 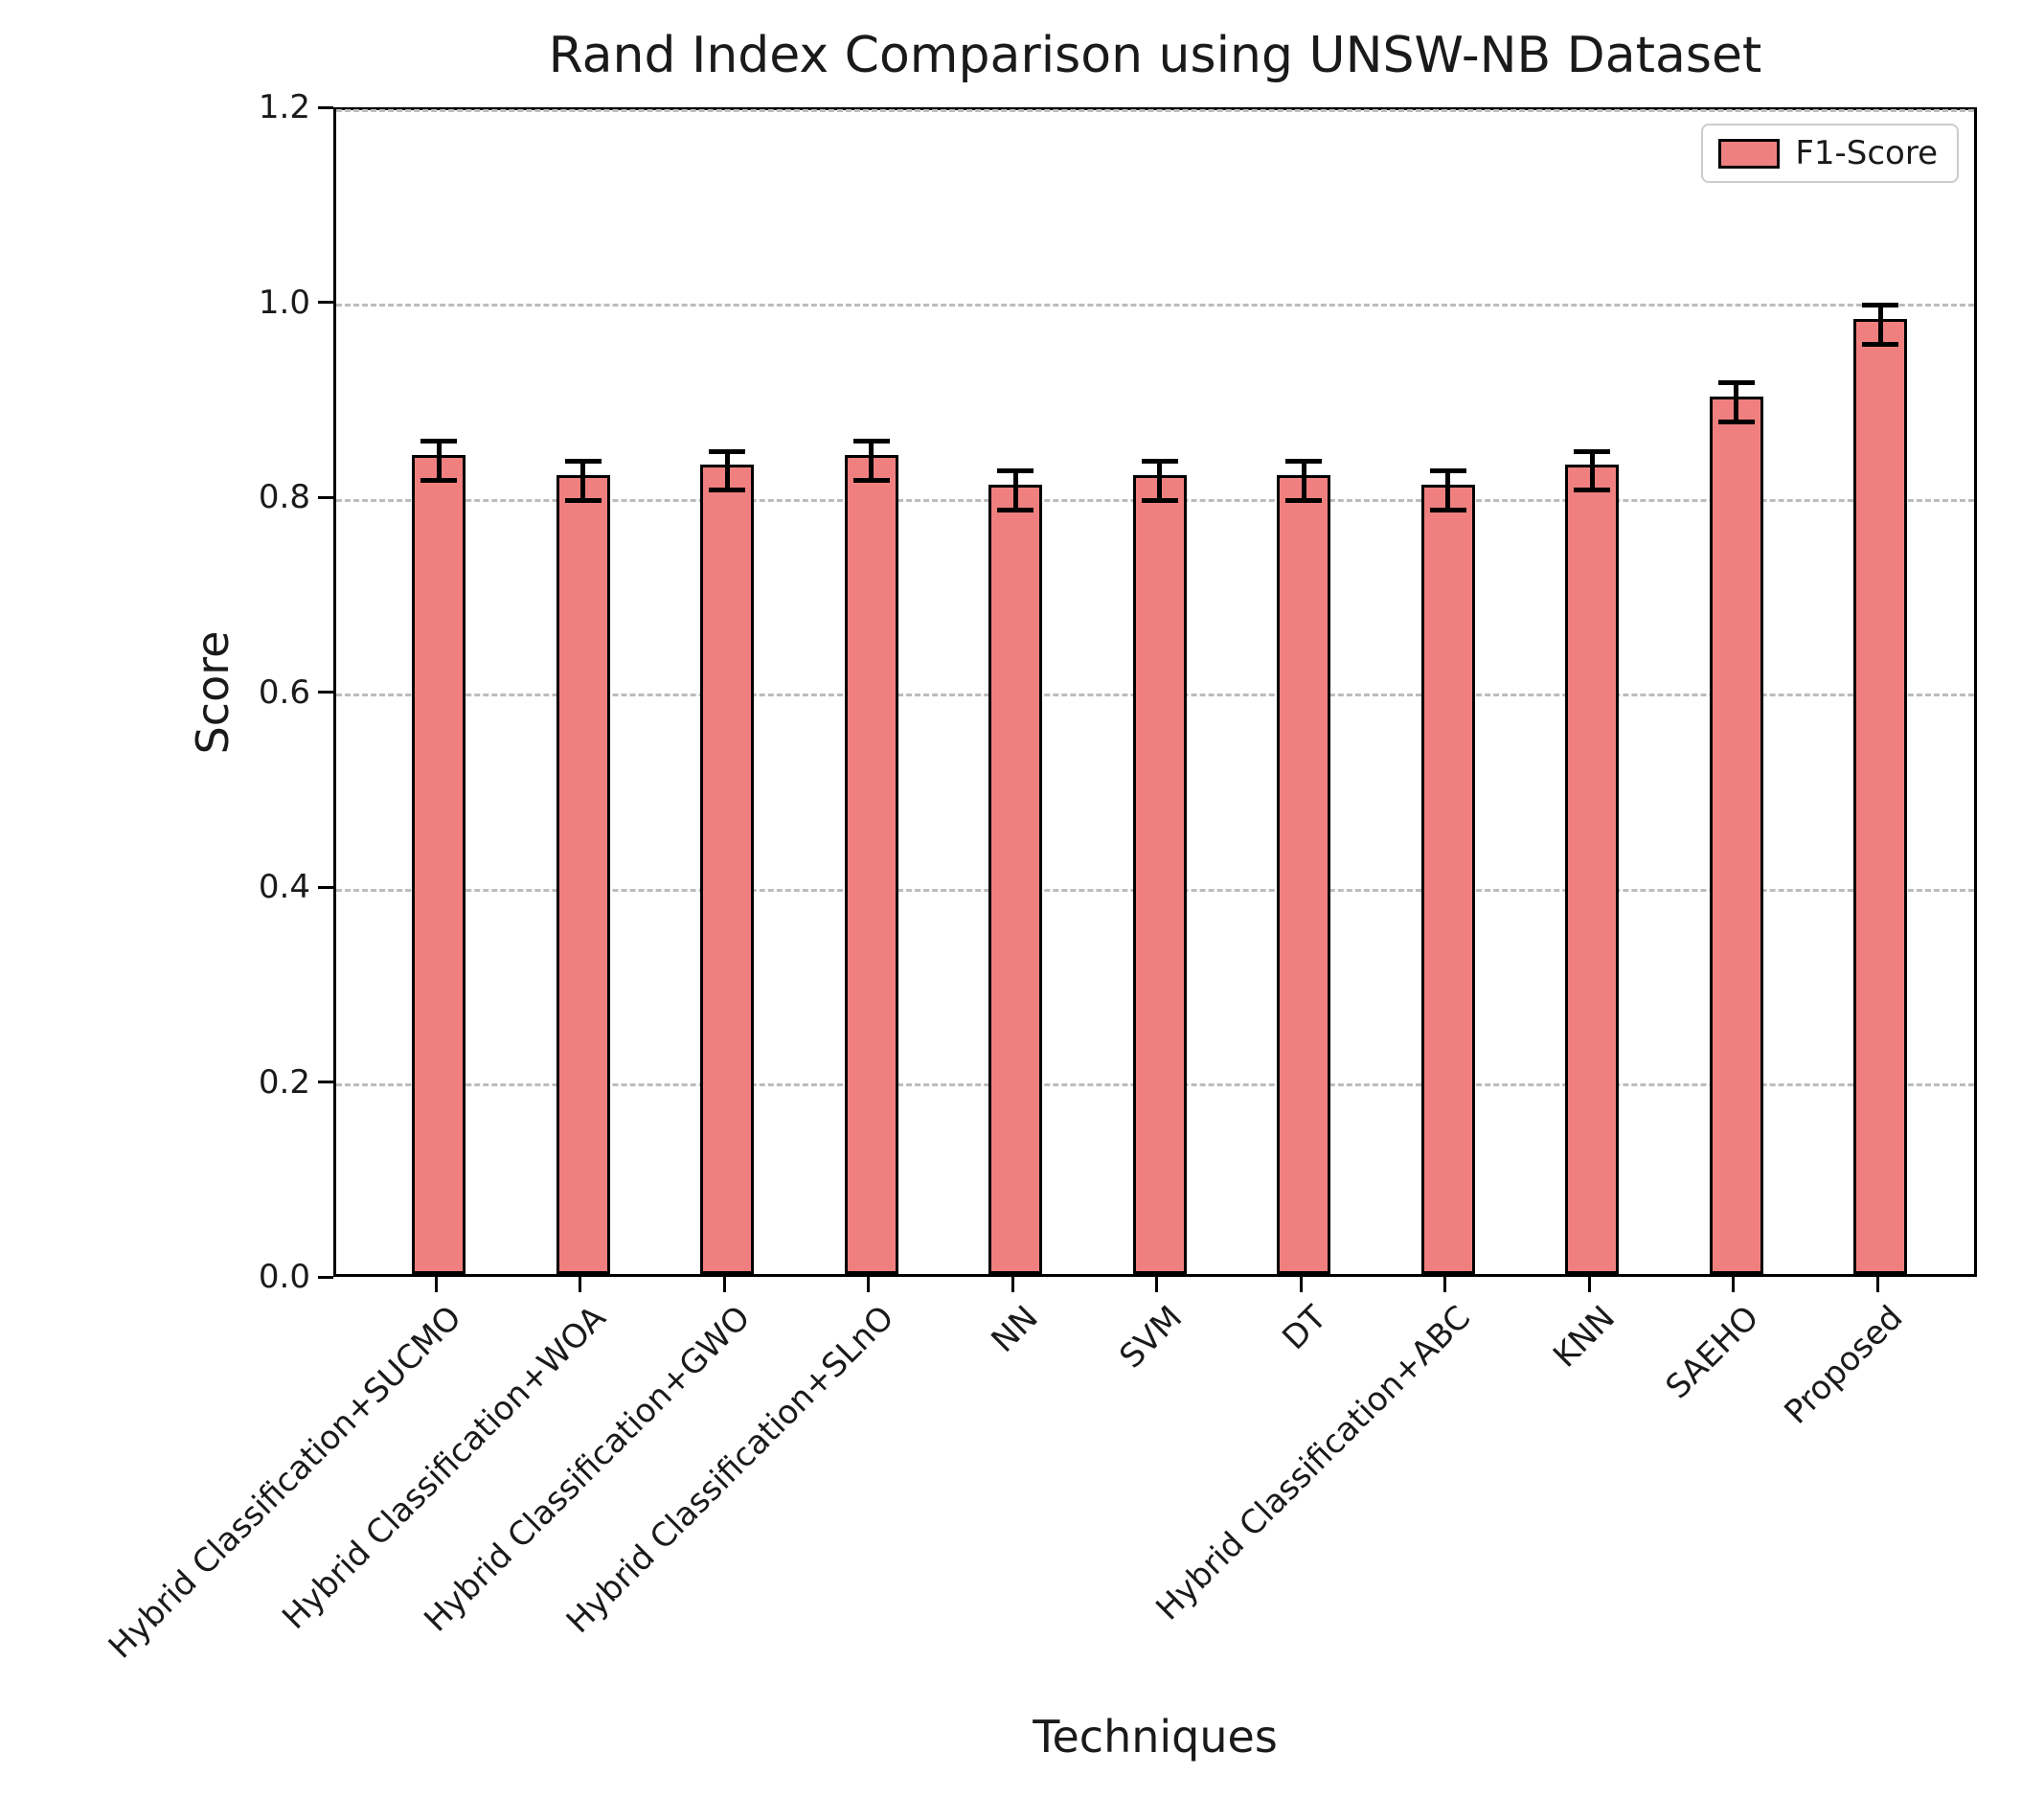 I want to click on x-tick-label: SAEHO, so click(x=1713, y=1352).